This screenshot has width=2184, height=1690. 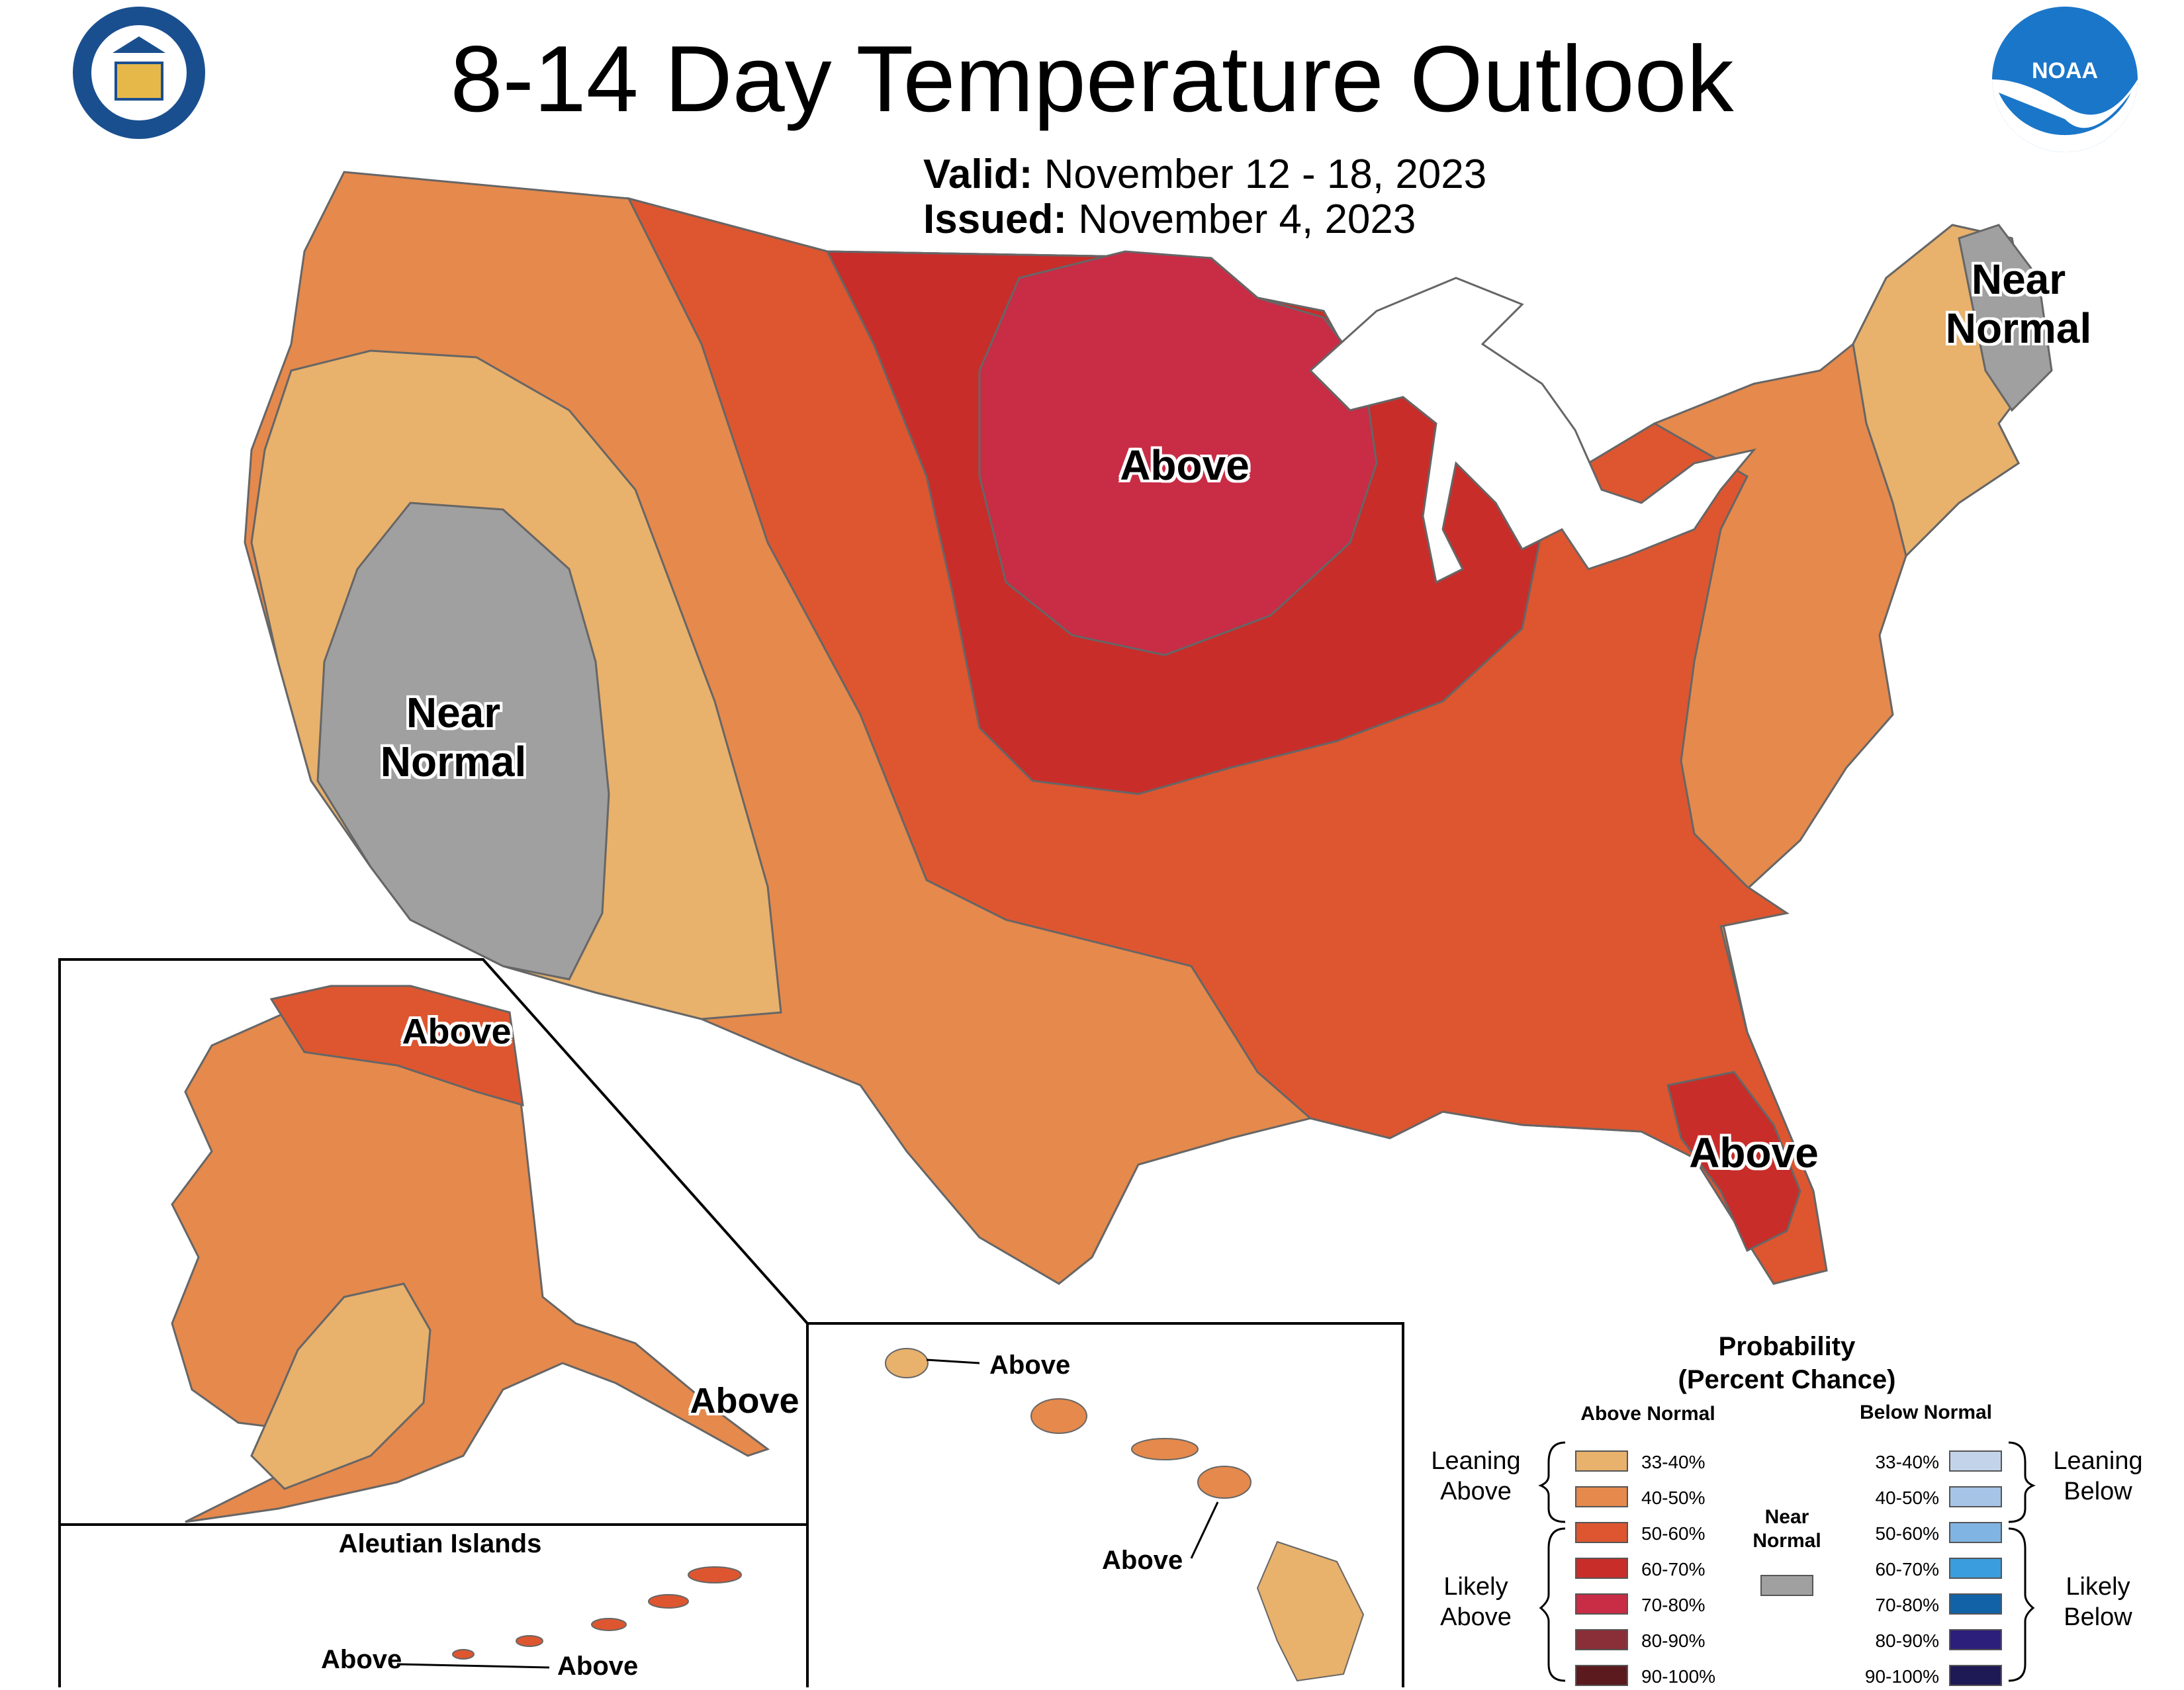 I want to click on valid-label: Valid:, so click(x=978, y=174).